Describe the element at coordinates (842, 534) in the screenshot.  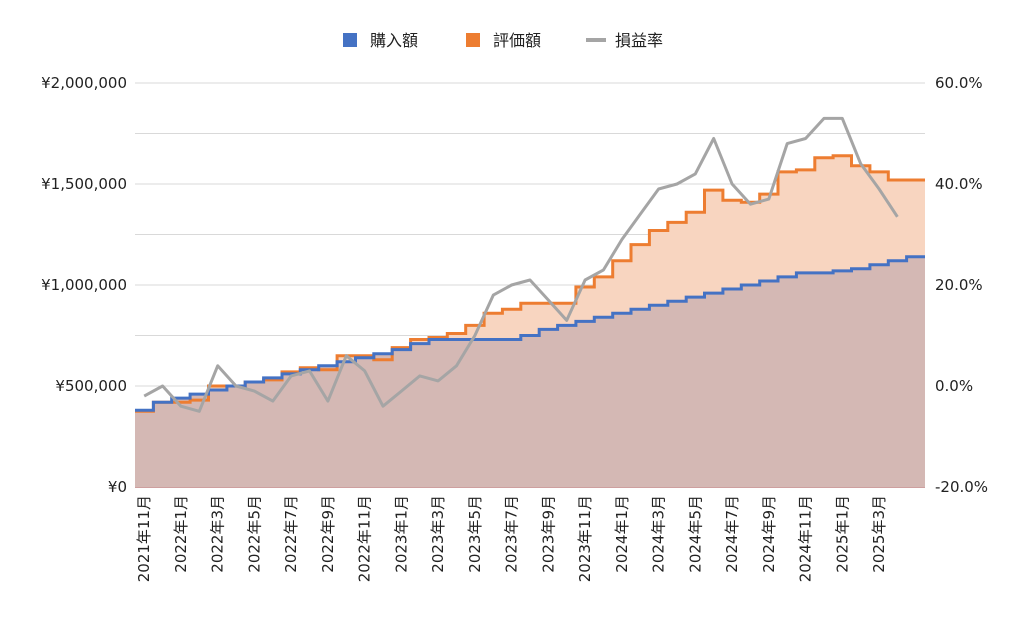
I see `x-tick-label: 2025年1月` at that location.